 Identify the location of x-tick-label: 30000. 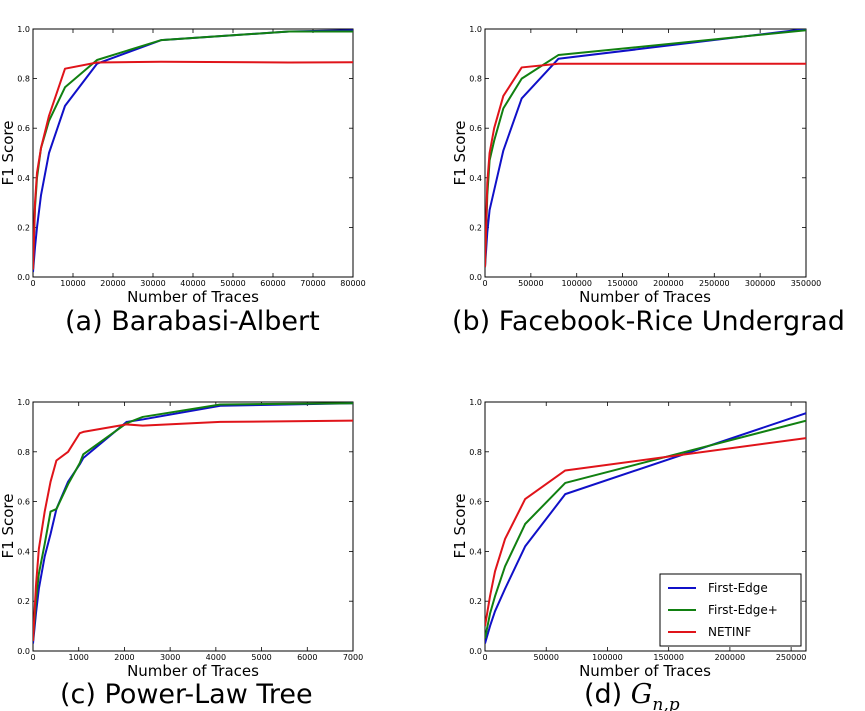
(152, 283).